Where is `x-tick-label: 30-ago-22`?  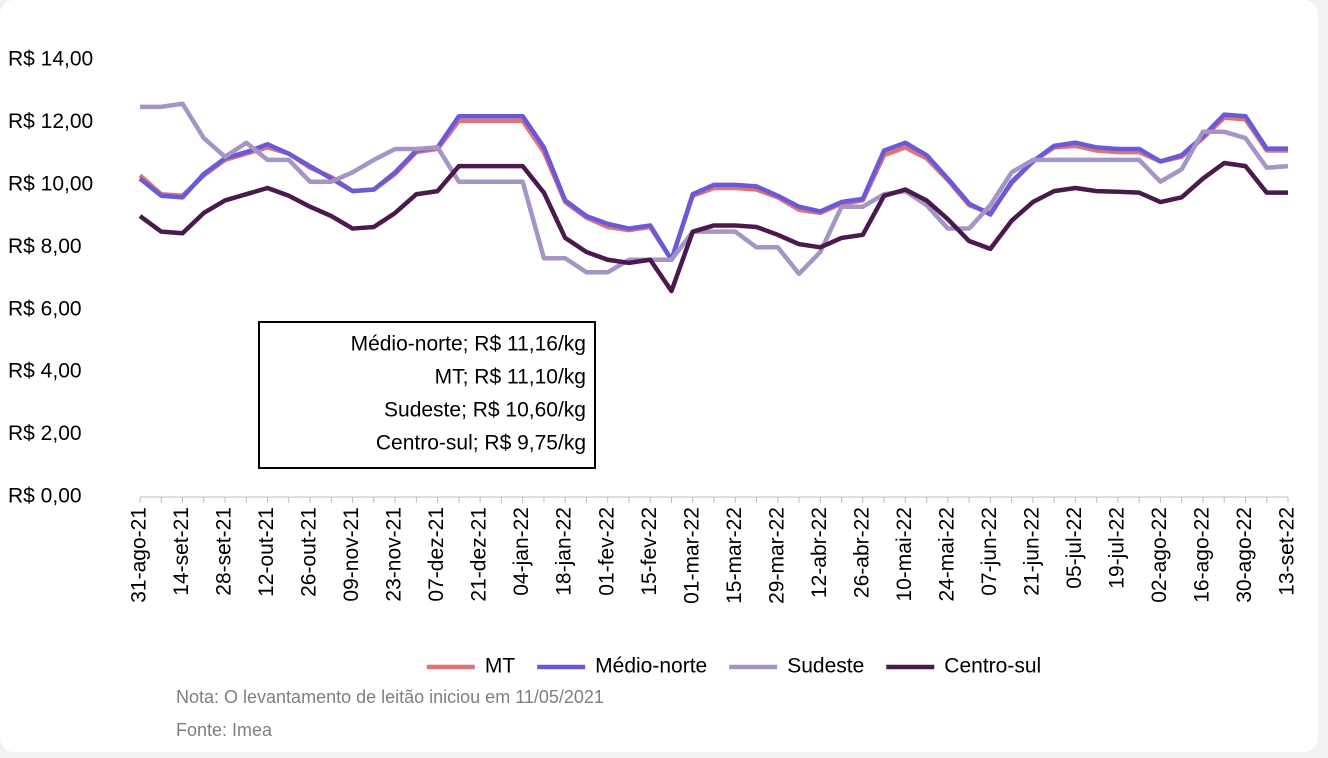
x-tick-label: 30-ago-22 is located at coordinates (1244, 555).